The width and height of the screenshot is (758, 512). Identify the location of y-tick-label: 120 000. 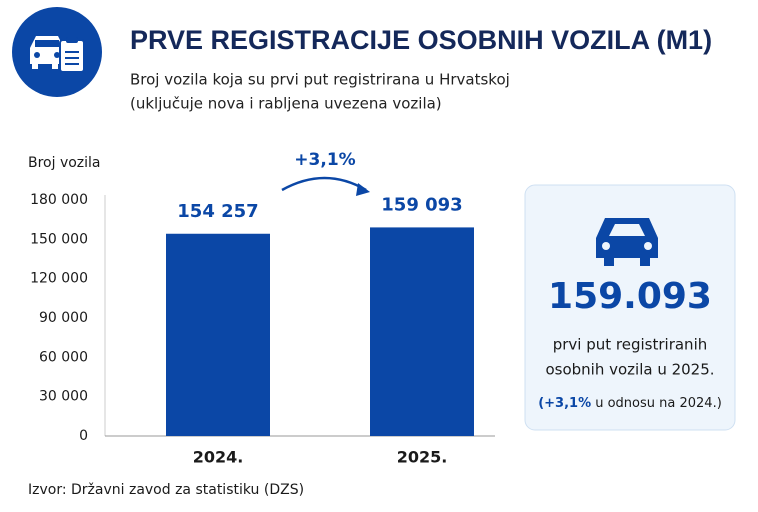
(59, 279).